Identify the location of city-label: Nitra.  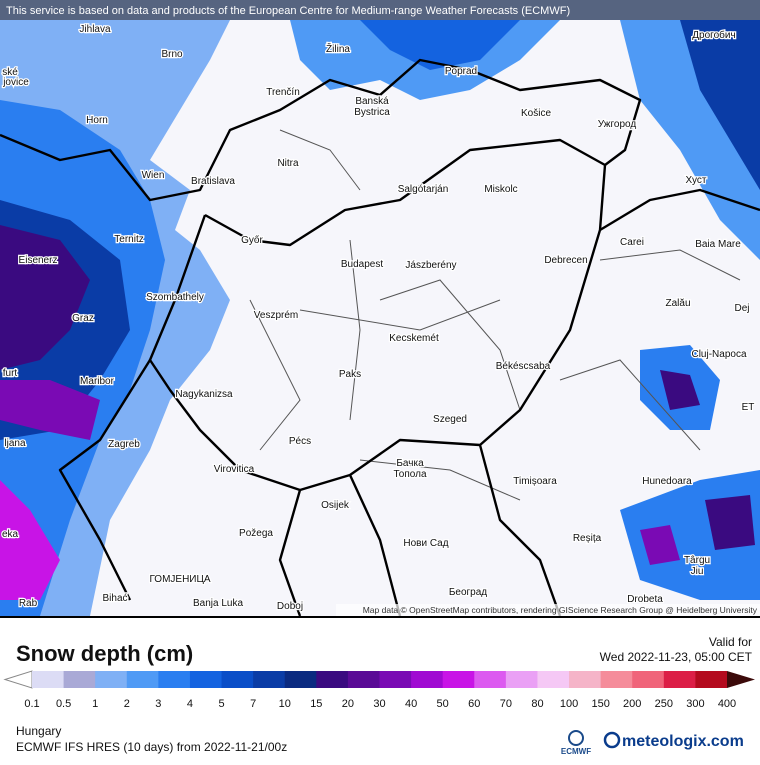
(288, 163).